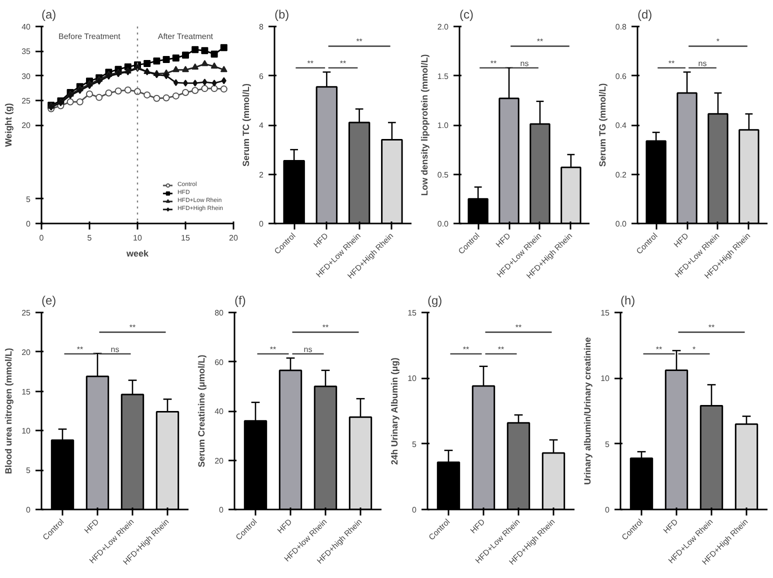  I want to click on y-tick-label: 4, so click(261, 125).